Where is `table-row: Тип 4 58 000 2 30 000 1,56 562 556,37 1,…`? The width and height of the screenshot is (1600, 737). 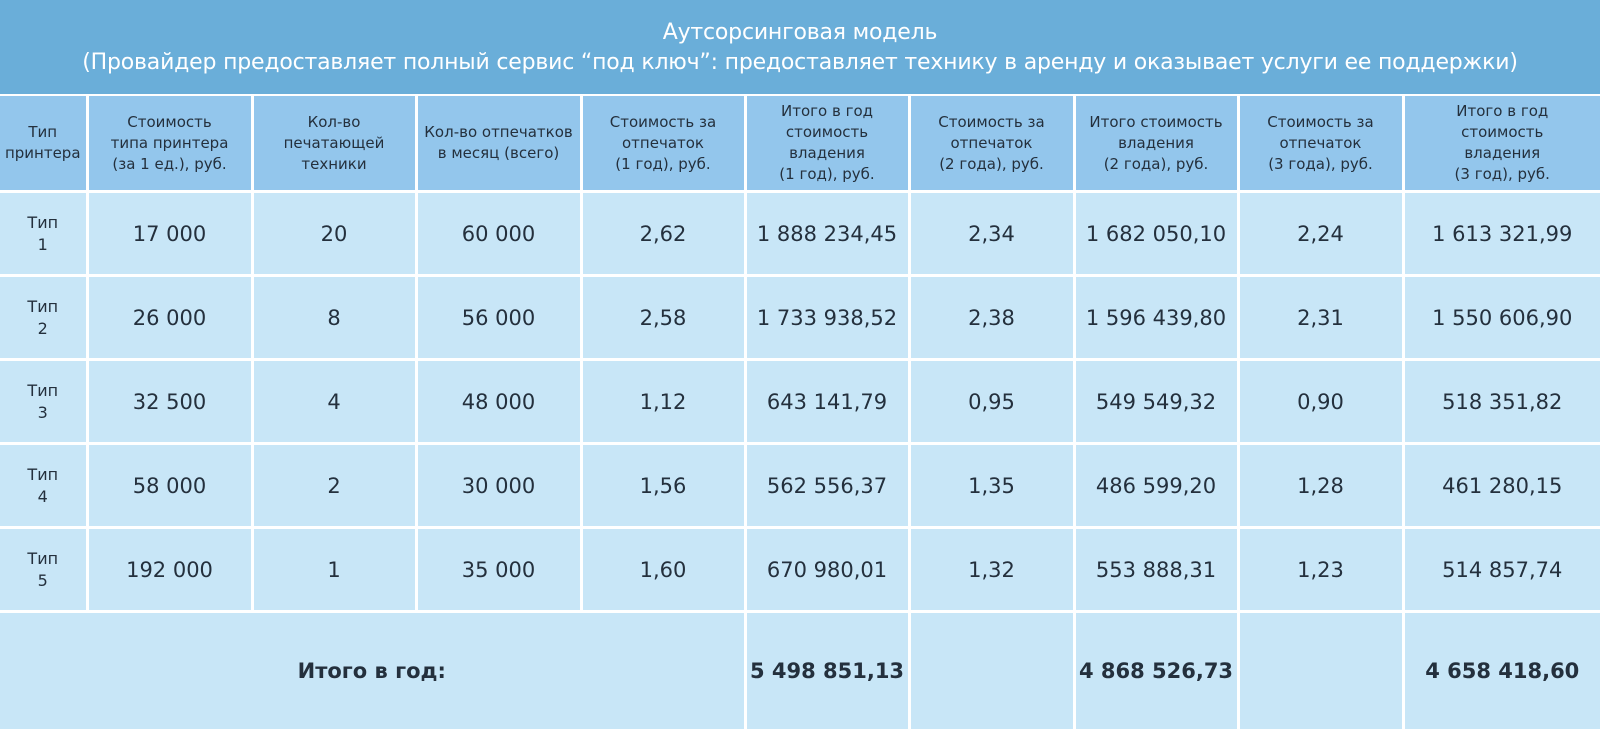
table-row: Тип 4 58 000 2 30 000 1,56 562 556,37 1,… is located at coordinates (800, 485).